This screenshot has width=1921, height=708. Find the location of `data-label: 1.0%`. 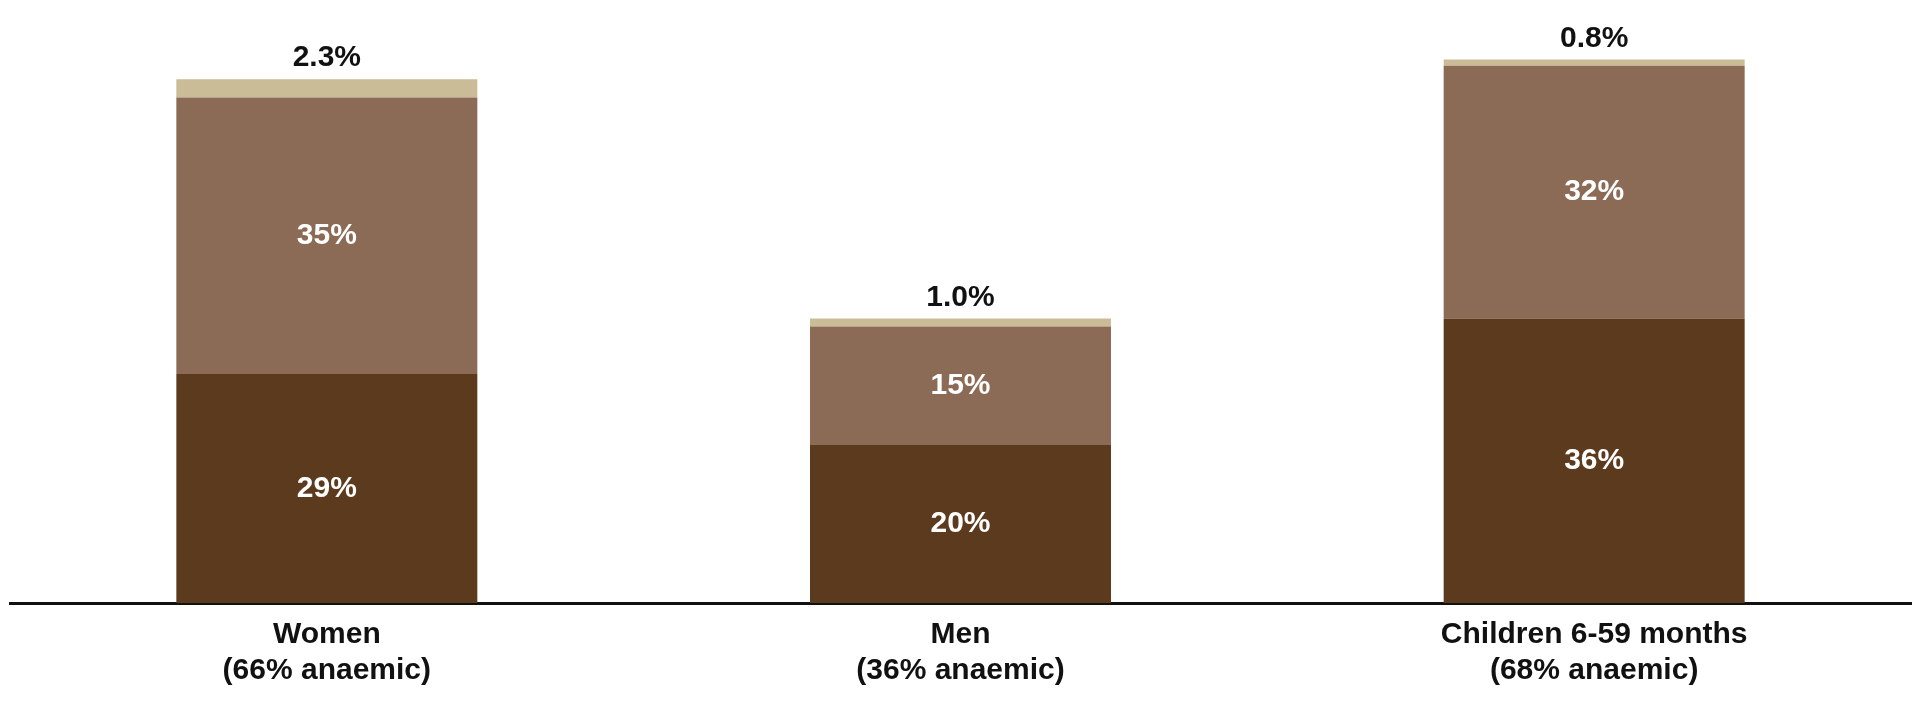

data-label: 1.0% is located at coordinates (960, 295).